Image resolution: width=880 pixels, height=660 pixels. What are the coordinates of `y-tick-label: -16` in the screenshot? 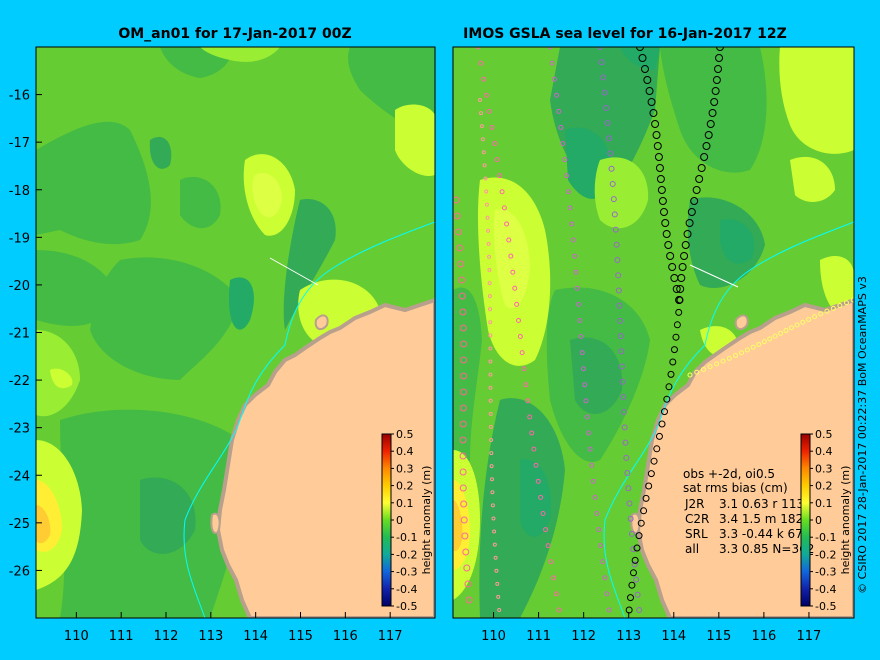 It's located at (19, 96).